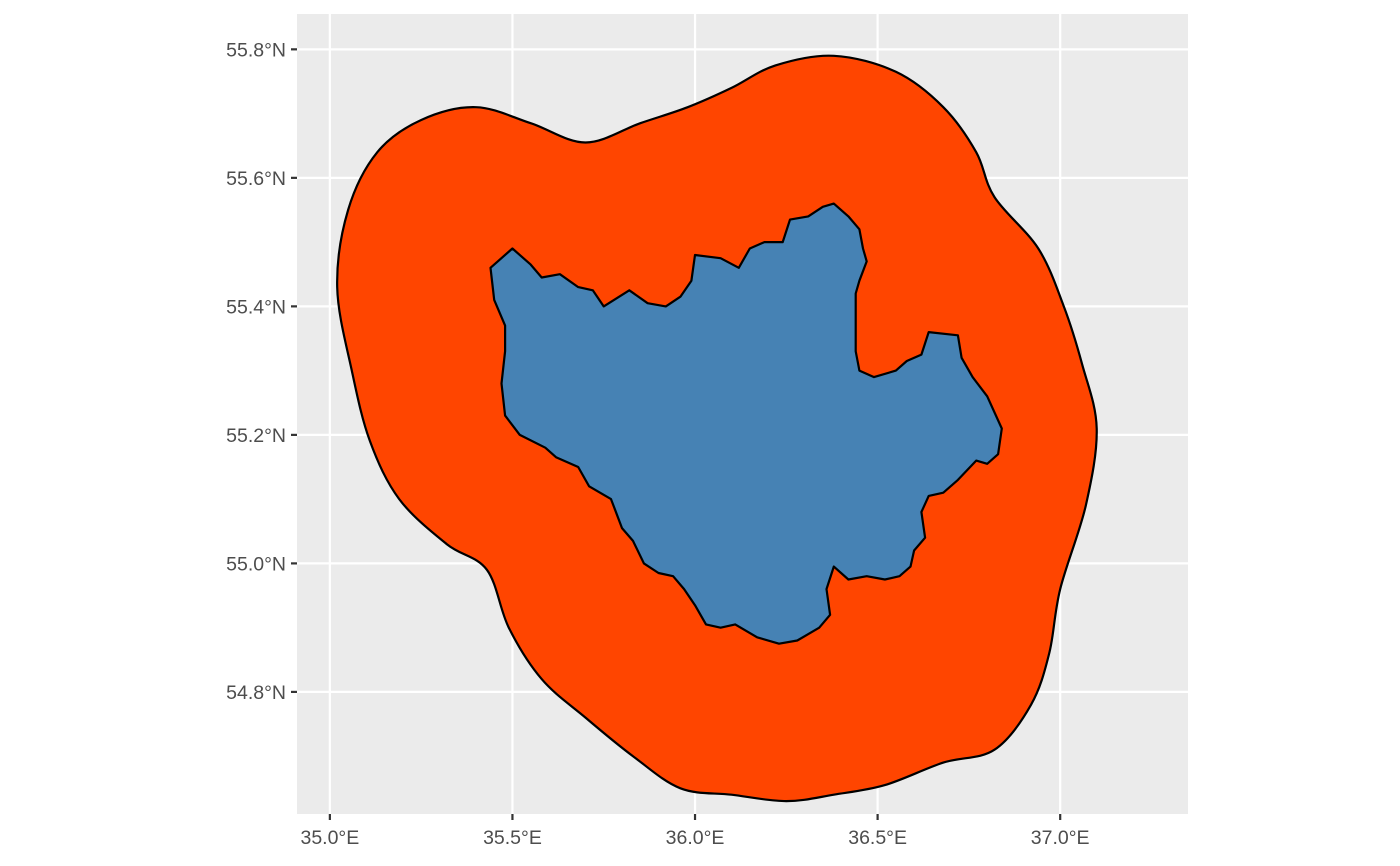 Image resolution: width=1400 pixels, height=866 pixels. I want to click on x-tick-label: 36.0°E, so click(695, 838).